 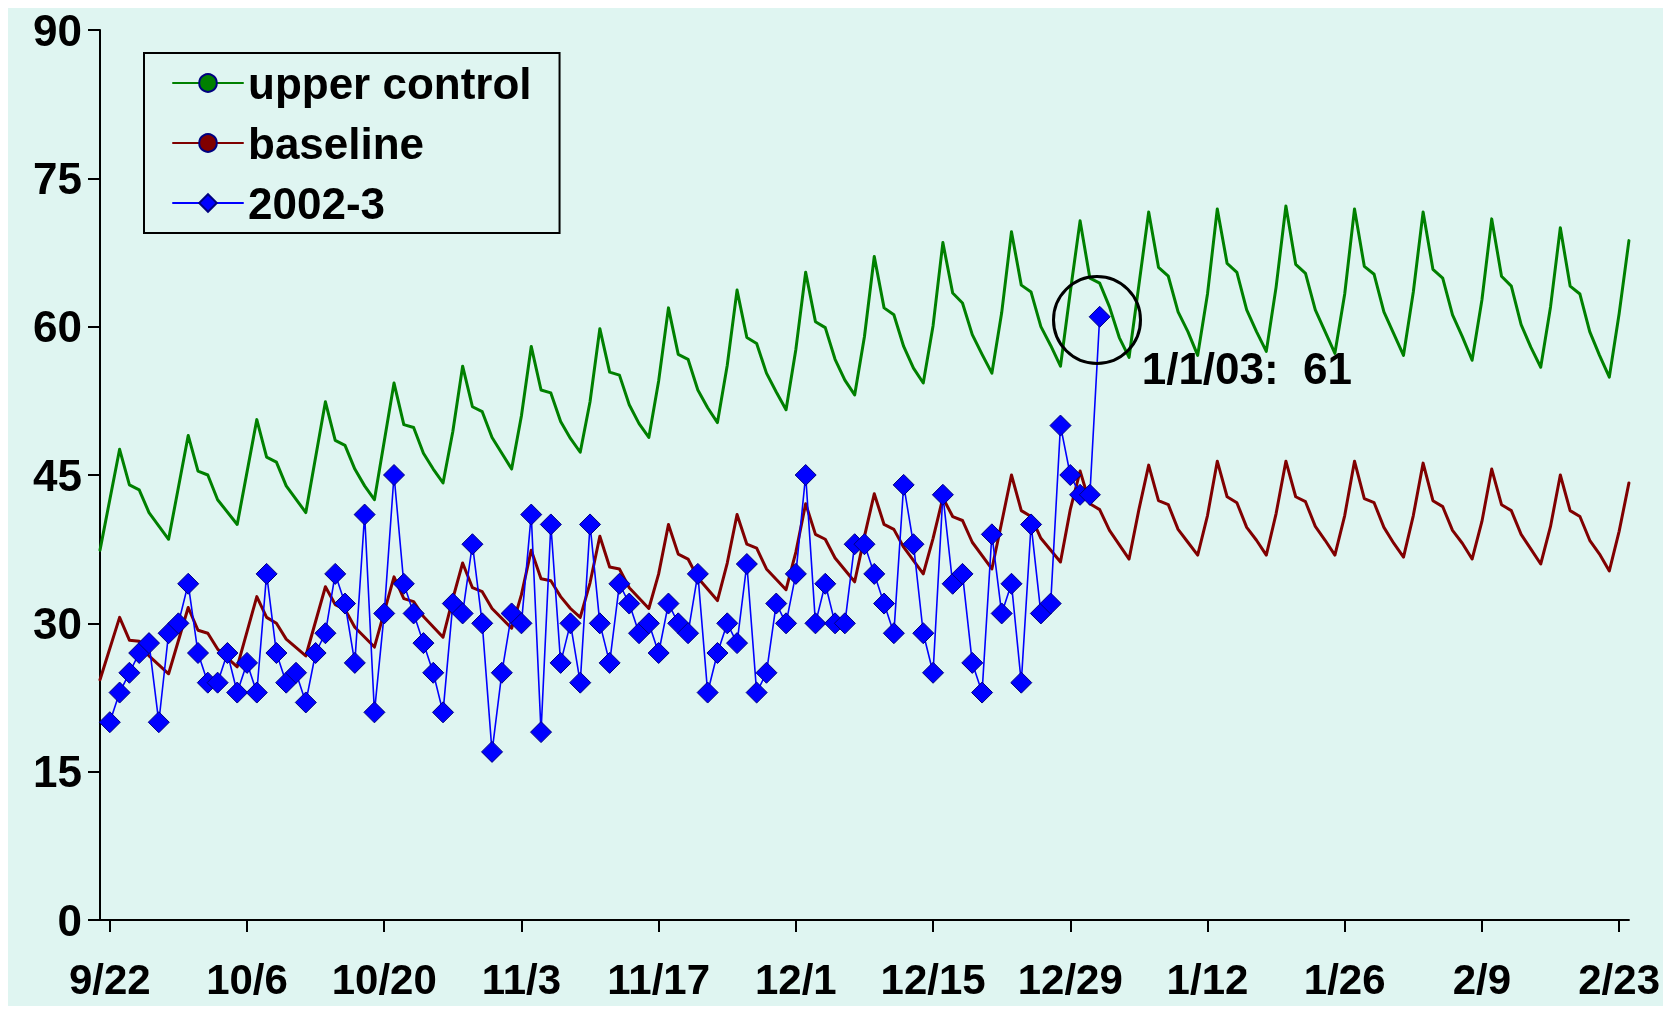 I want to click on x-tick-label: 11/17, so click(x=659, y=979).